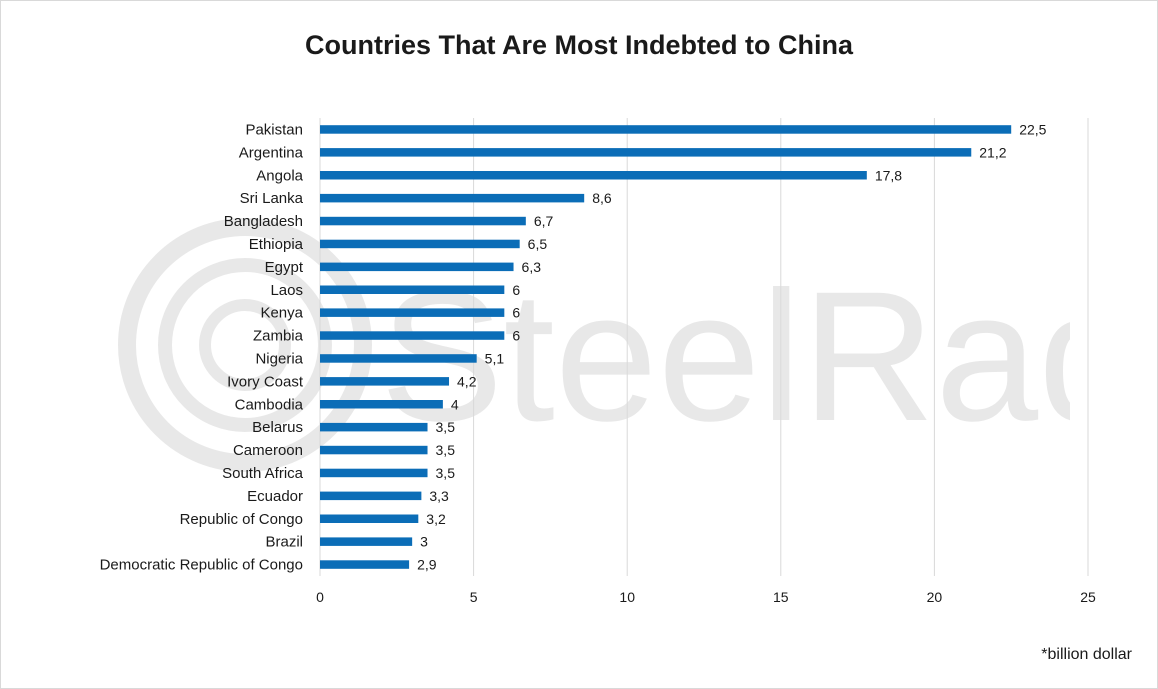 Image resolution: width=1158 pixels, height=689 pixels. I want to click on category-label: Kenya, so click(281, 313).